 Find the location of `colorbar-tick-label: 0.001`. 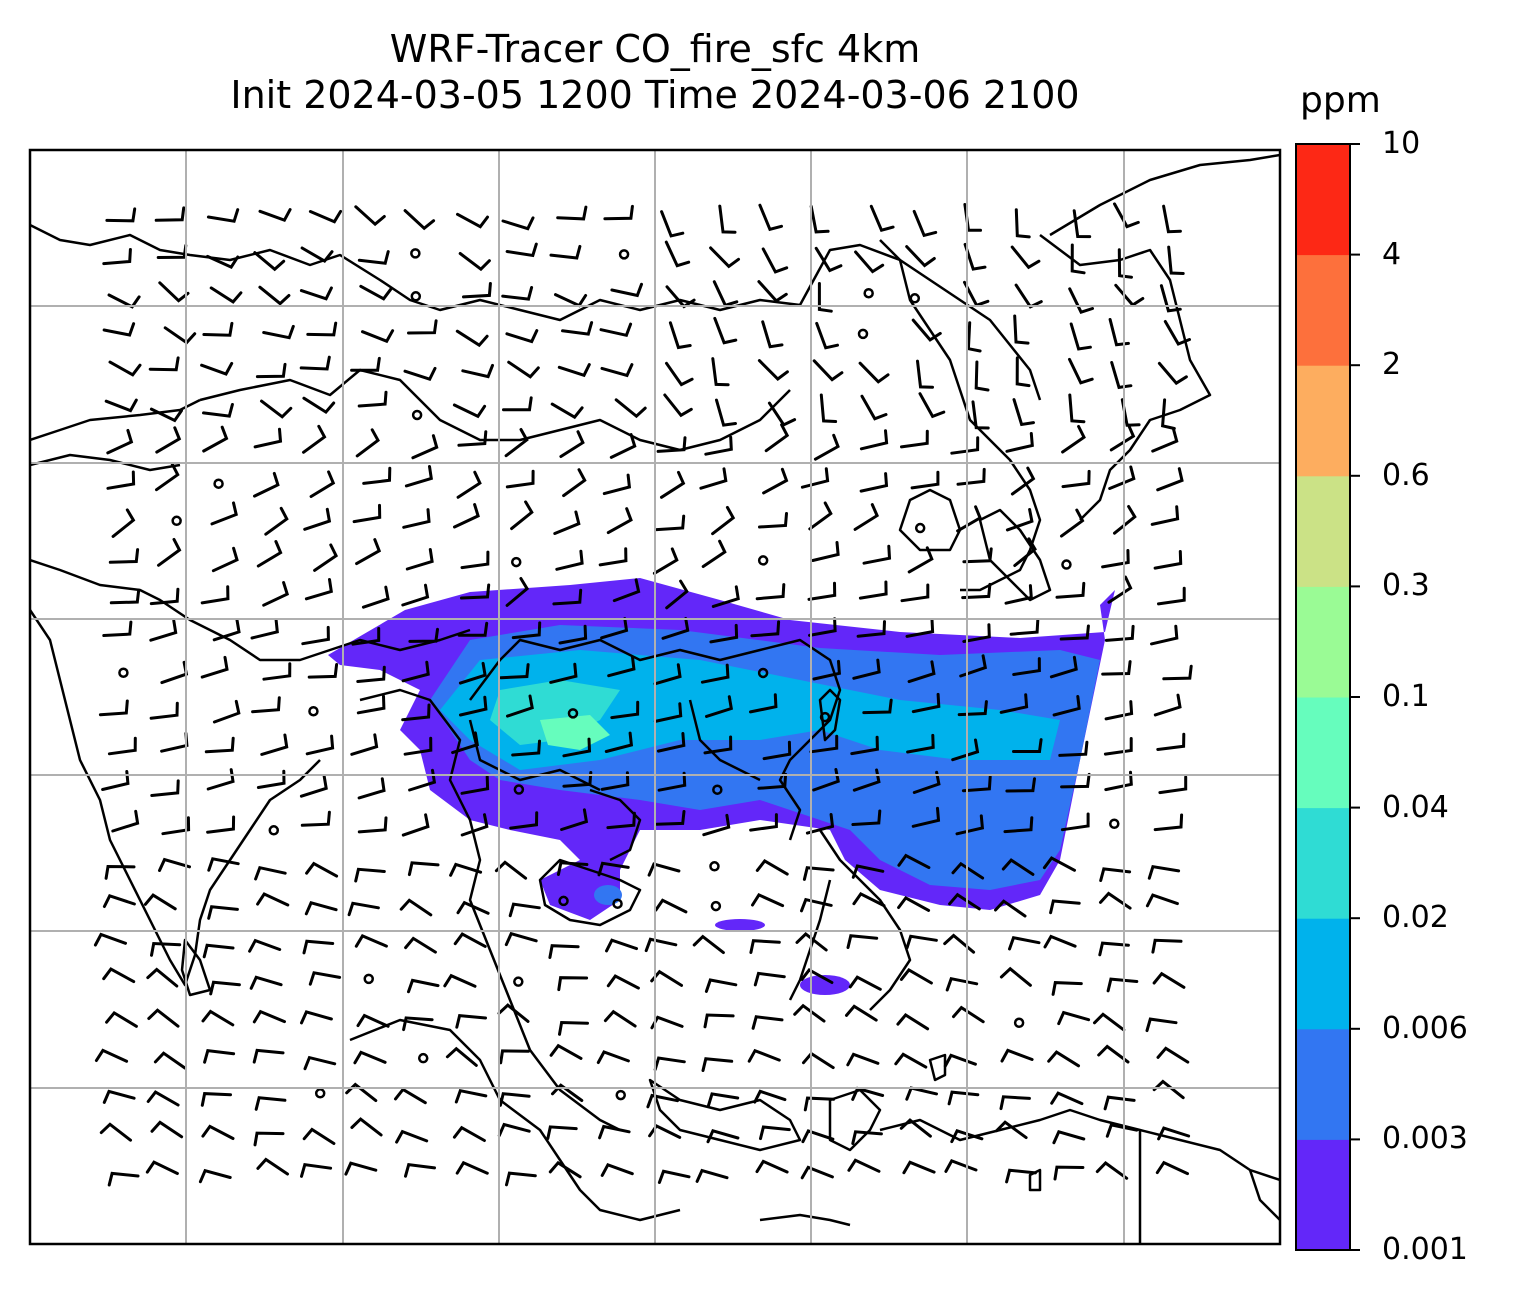

colorbar-tick-label: 0.001 is located at coordinates (1425, 1249).